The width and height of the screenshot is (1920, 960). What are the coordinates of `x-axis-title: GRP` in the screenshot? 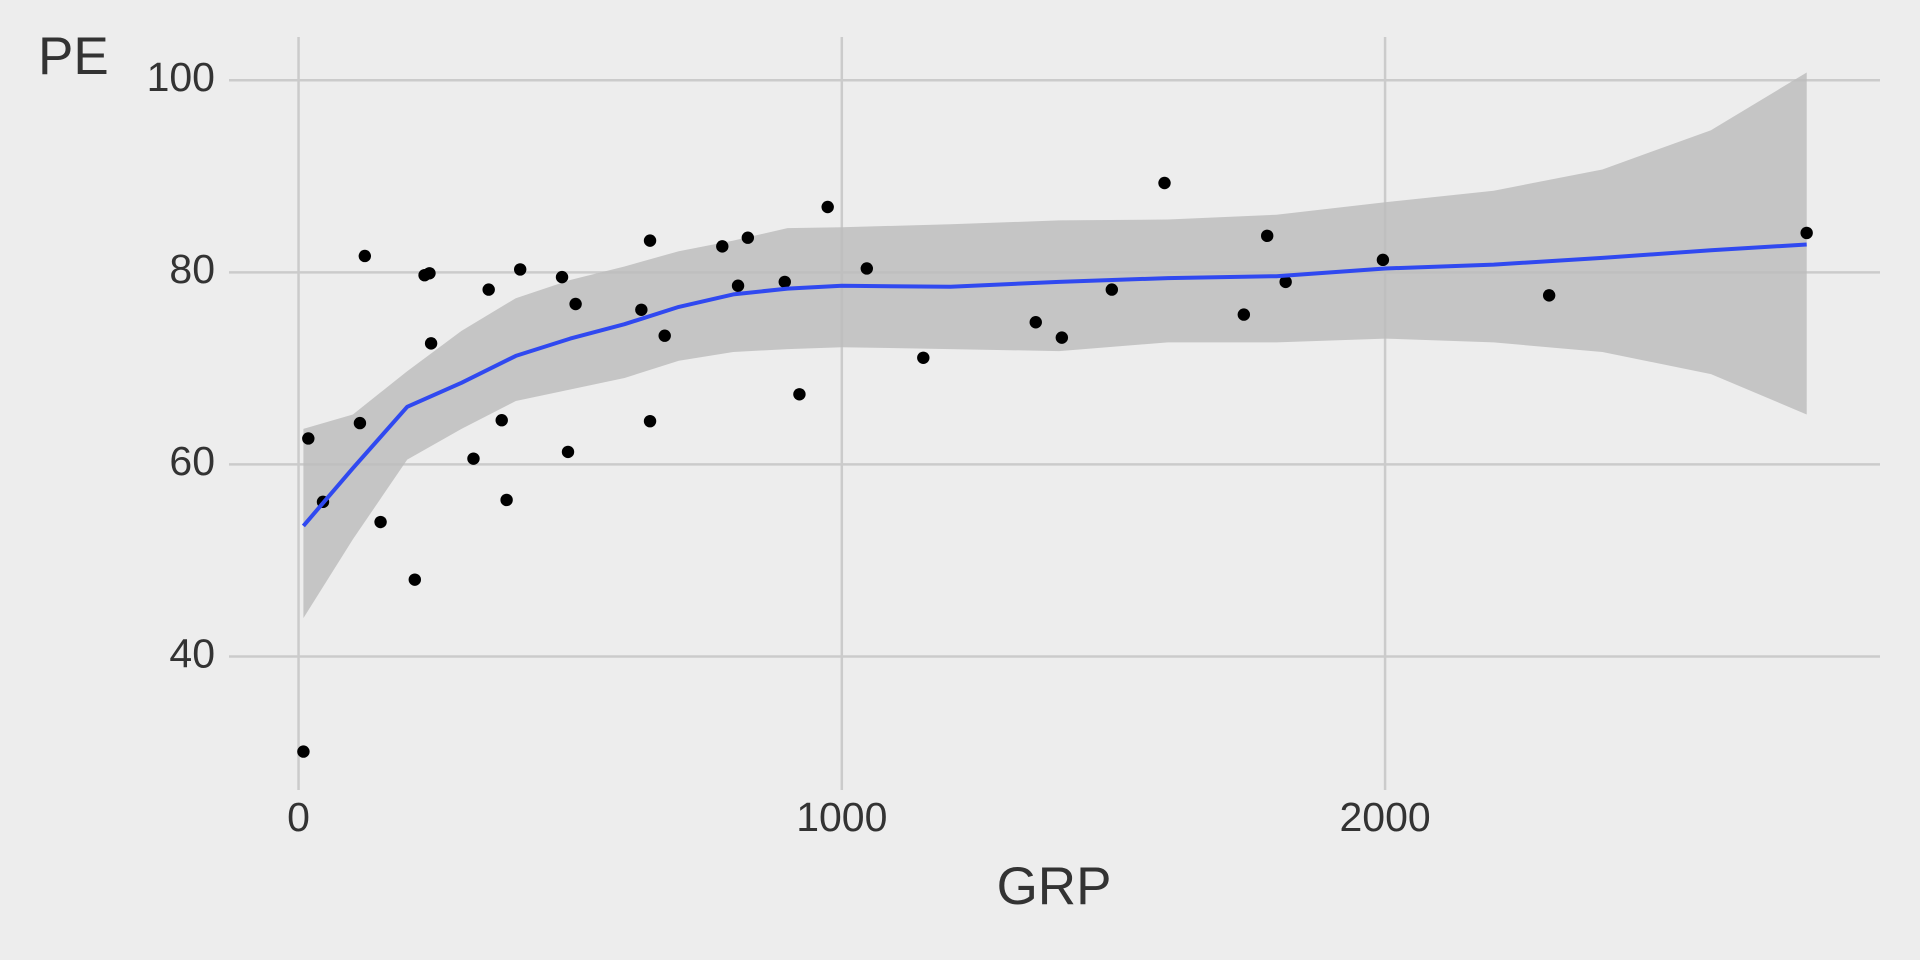 It's located at (1054, 886).